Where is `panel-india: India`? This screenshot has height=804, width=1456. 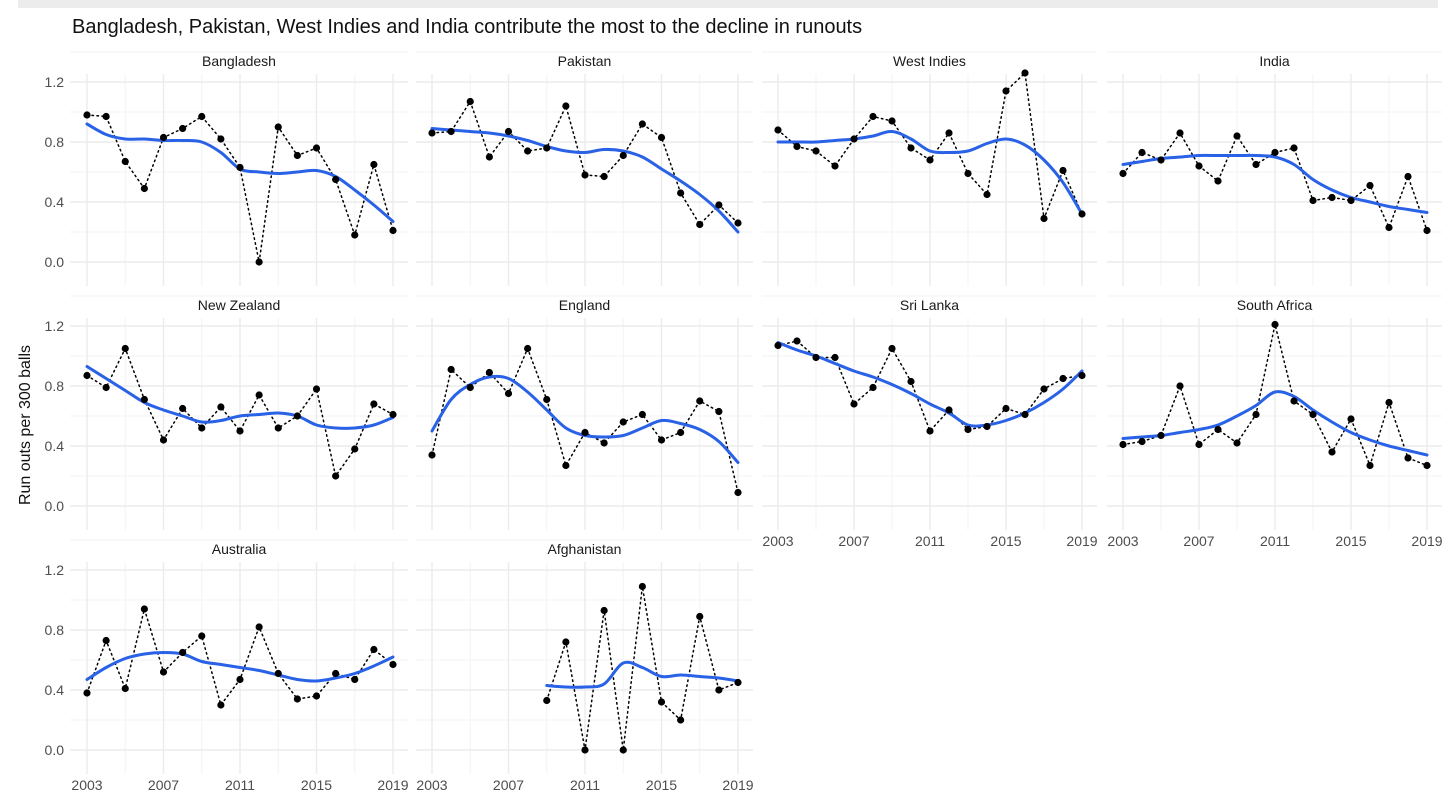
panel-india: India is located at coordinates (1274, 168).